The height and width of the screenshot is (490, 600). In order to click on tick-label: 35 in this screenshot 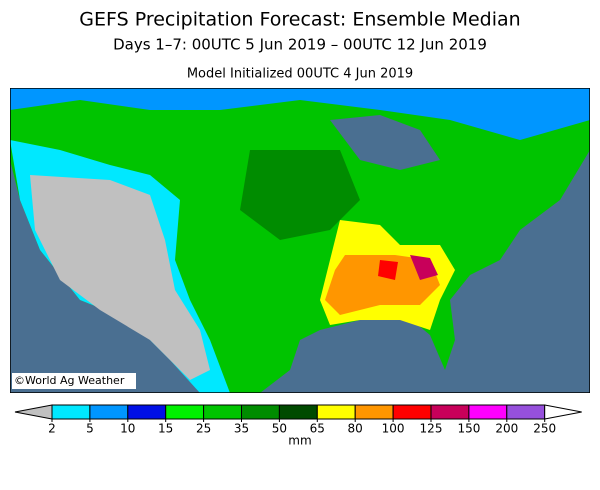, I will do `click(241, 429)`.